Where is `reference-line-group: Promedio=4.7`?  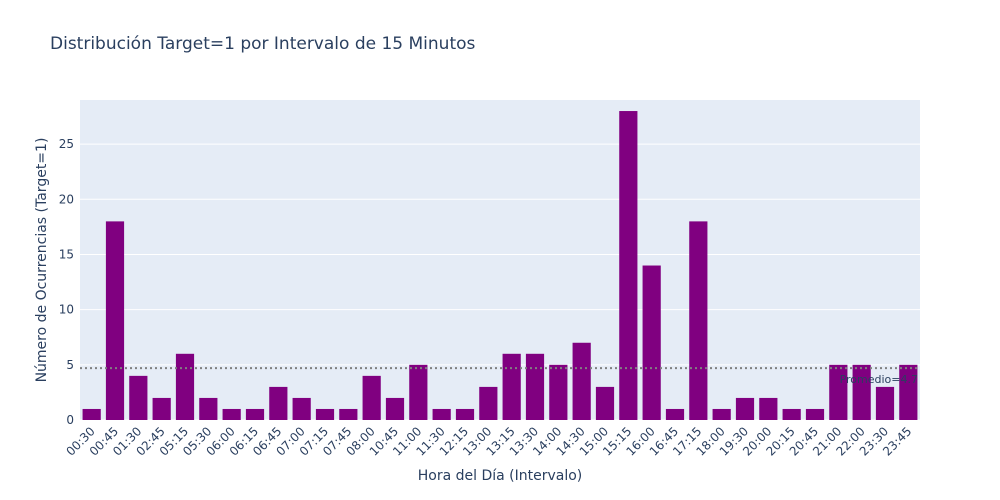
reference-line-group: Promedio=4.7 is located at coordinates (500, 376).